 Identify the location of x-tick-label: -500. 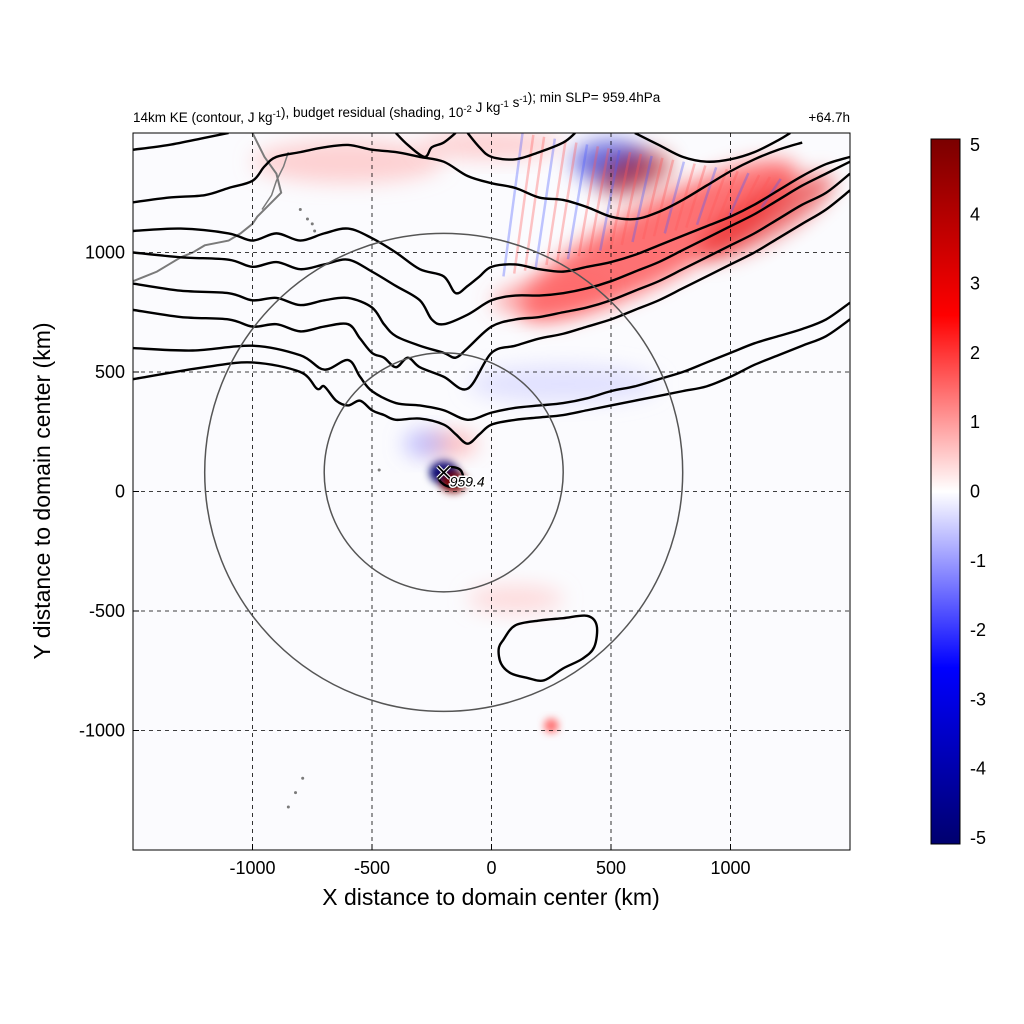
(372, 868).